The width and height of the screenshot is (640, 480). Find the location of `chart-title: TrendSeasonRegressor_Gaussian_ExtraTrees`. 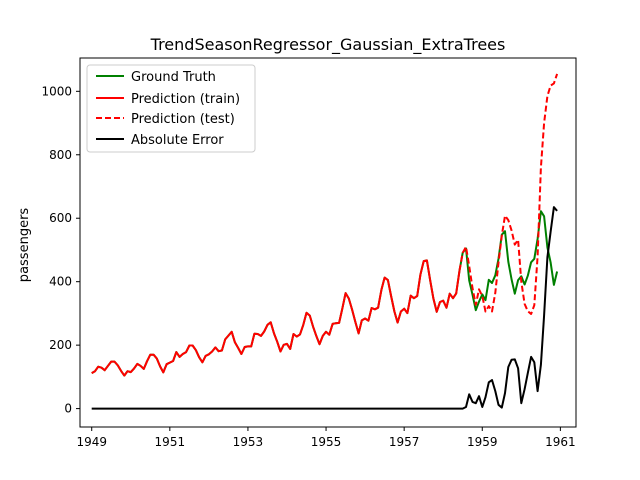

chart-title: TrendSeasonRegressor_Gaussian_ExtraTrees is located at coordinates (328, 45).